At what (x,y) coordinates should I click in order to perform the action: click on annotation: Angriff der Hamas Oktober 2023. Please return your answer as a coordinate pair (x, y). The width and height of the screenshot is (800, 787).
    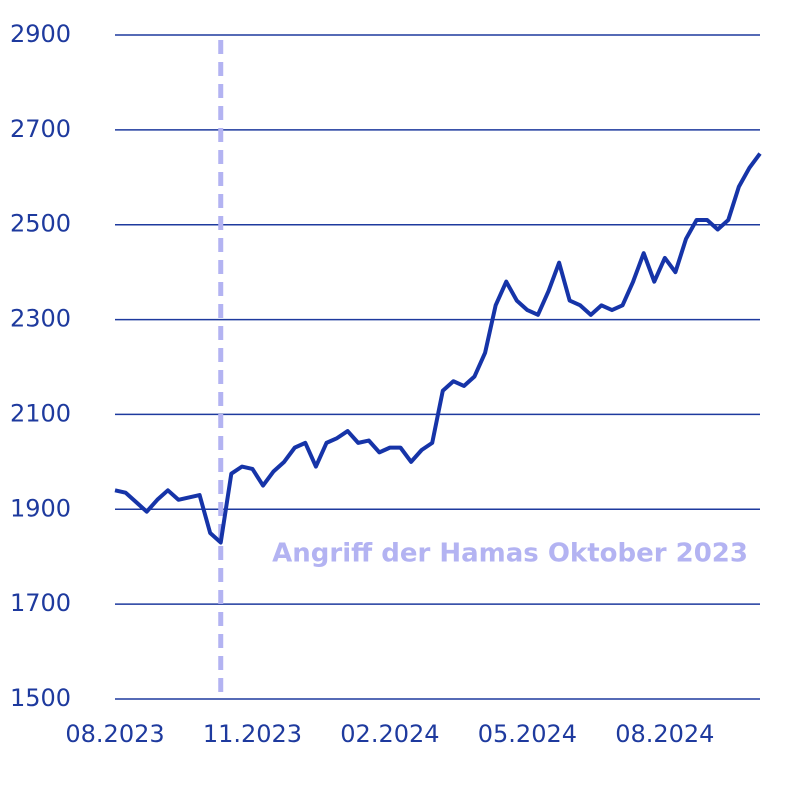
    Looking at the image, I should click on (510, 554).